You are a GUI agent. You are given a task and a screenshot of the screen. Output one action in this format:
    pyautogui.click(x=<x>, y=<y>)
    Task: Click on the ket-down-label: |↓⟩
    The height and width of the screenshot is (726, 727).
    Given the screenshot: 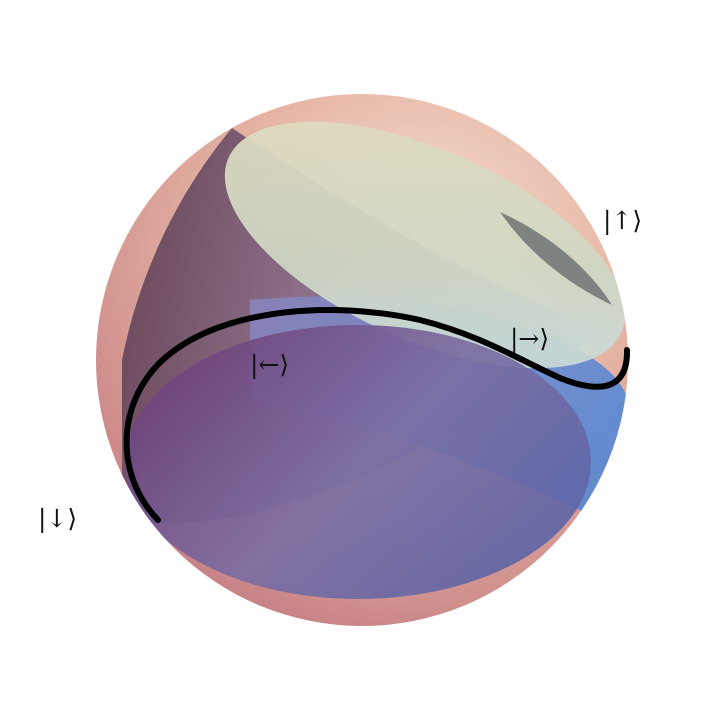 What is the action you would take?
    pyautogui.click(x=58, y=518)
    